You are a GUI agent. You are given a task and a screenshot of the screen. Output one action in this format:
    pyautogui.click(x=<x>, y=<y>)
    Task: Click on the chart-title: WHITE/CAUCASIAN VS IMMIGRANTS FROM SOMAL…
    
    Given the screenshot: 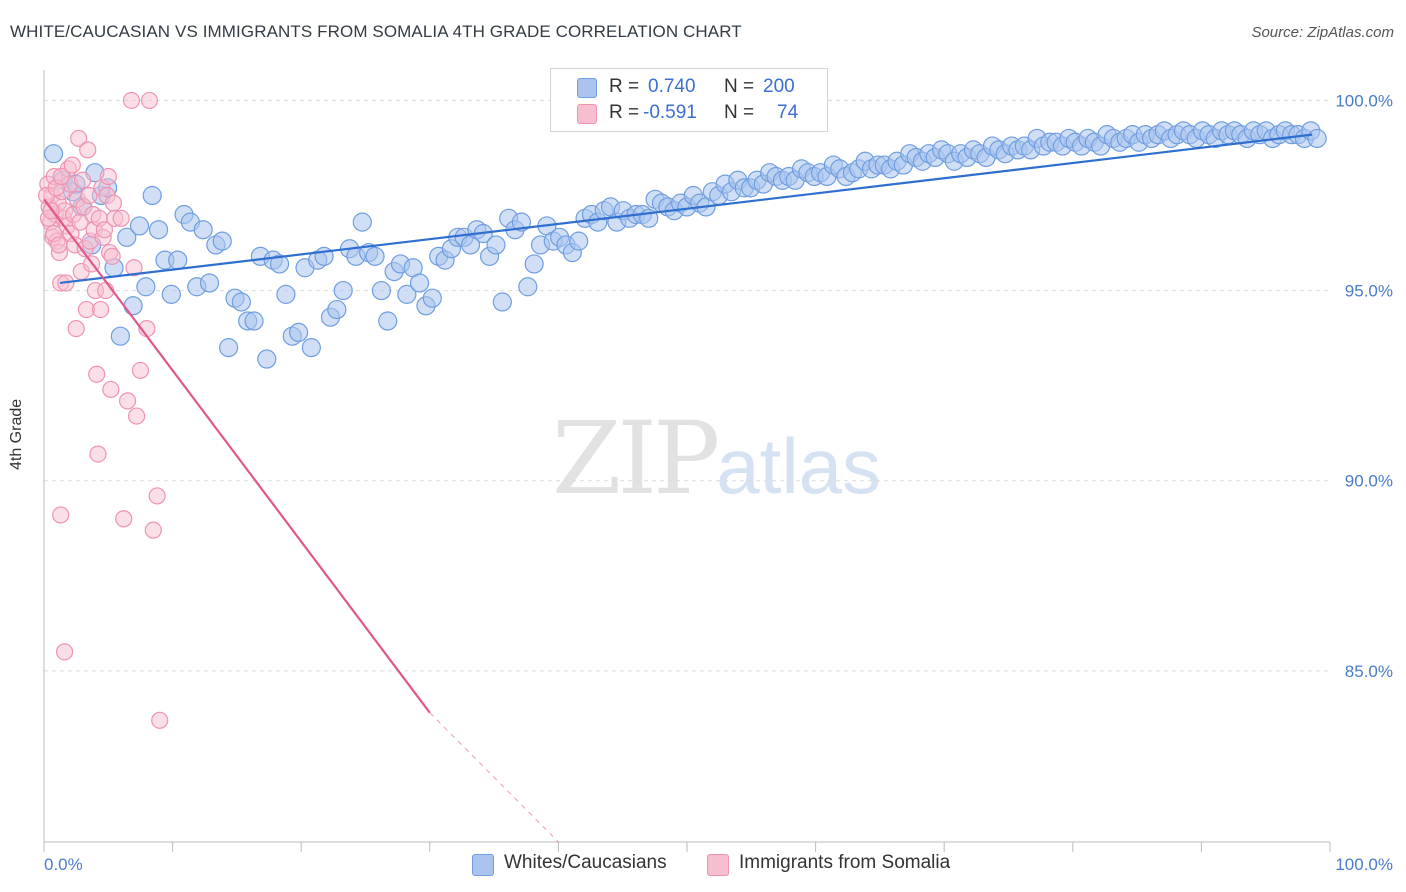 What is the action you would take?
    pyautogui.click(x=376, y=31)
    